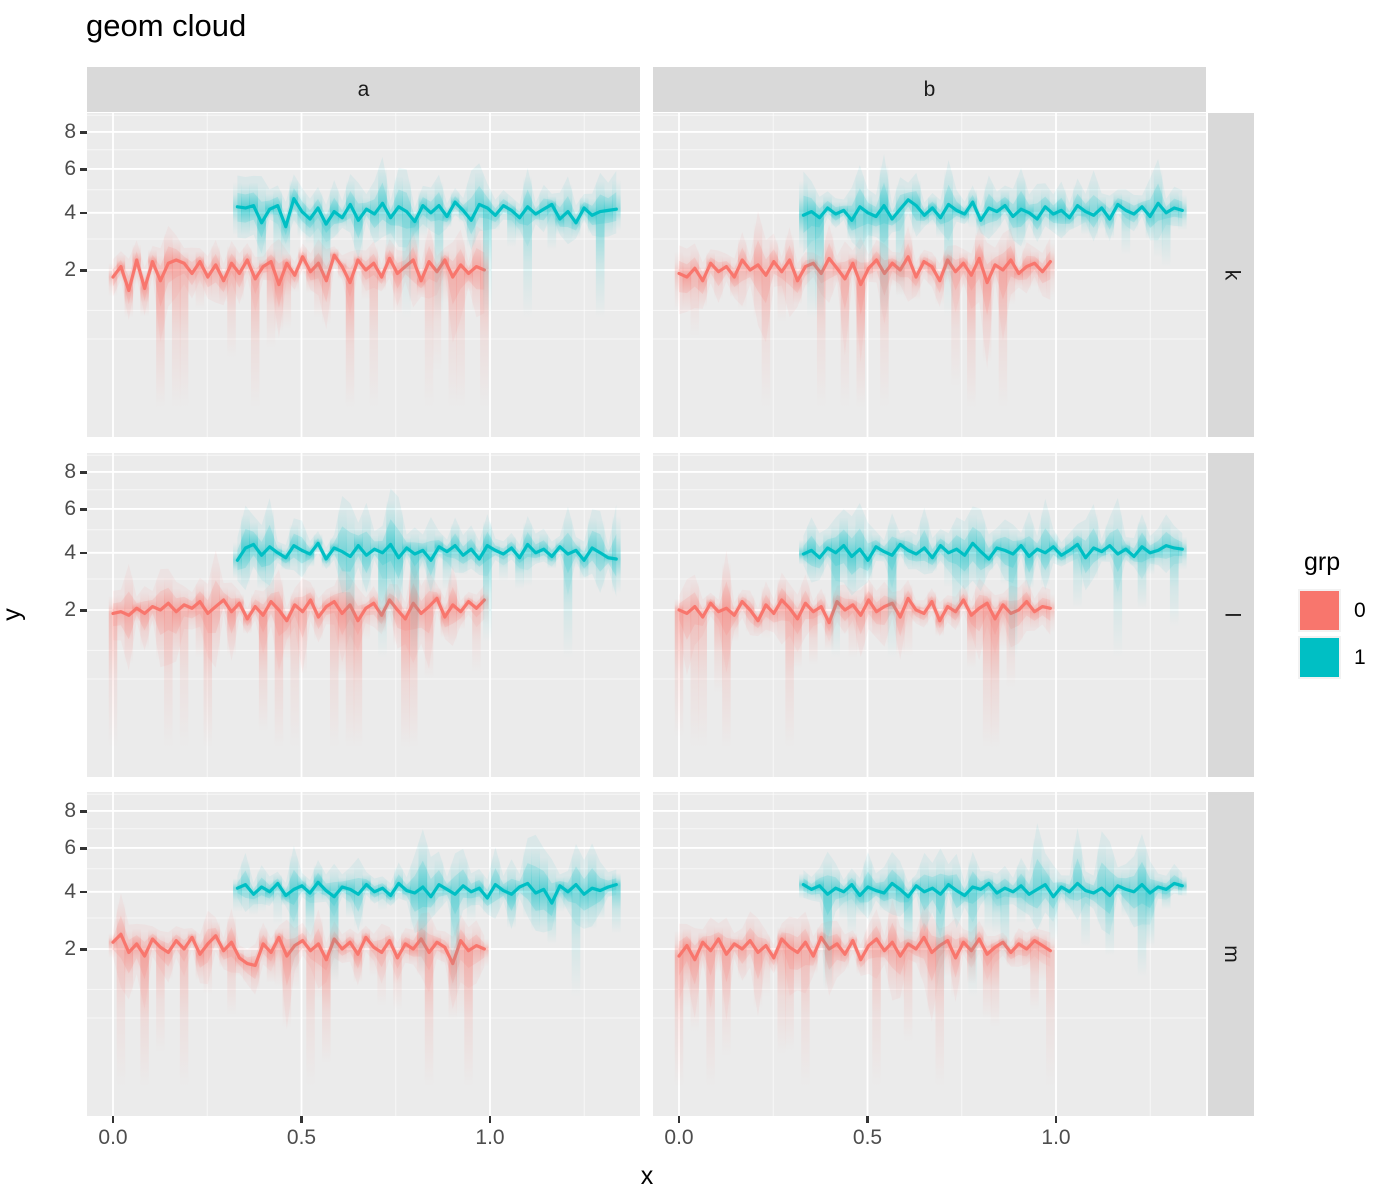 This screenshot has width=1400, height=1200. I want to click on panel-a-m, so click(363, 954).